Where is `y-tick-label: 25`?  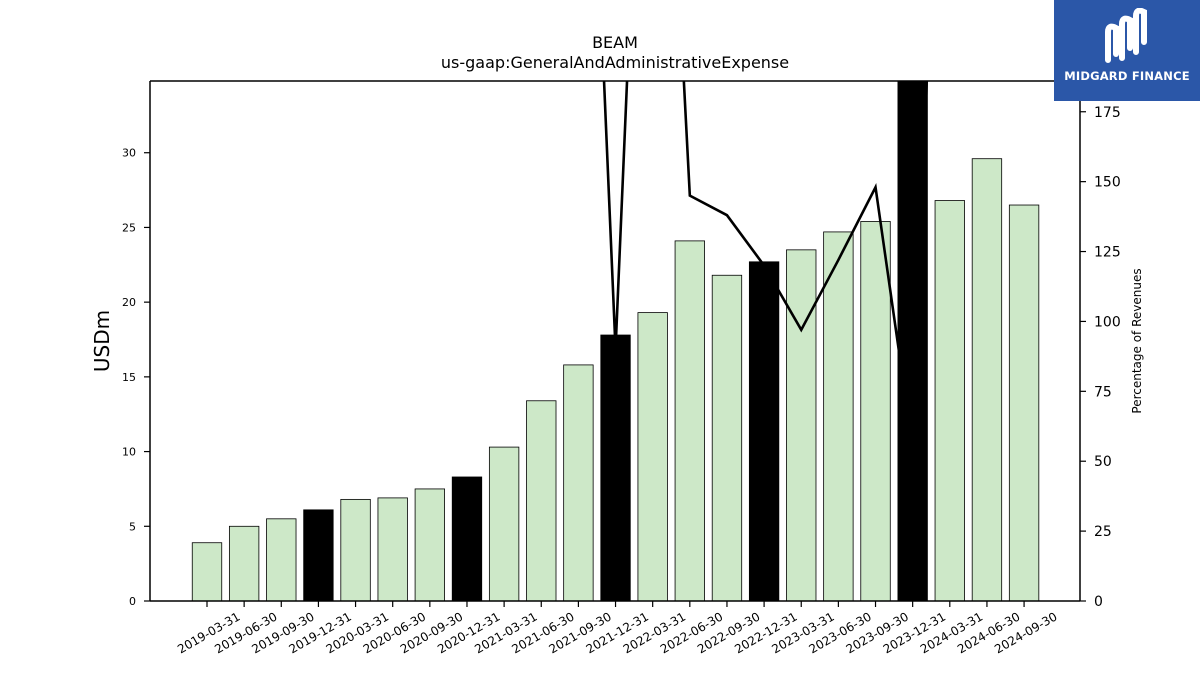 y-tick-label: 25 is located at coordinates (129, 227).